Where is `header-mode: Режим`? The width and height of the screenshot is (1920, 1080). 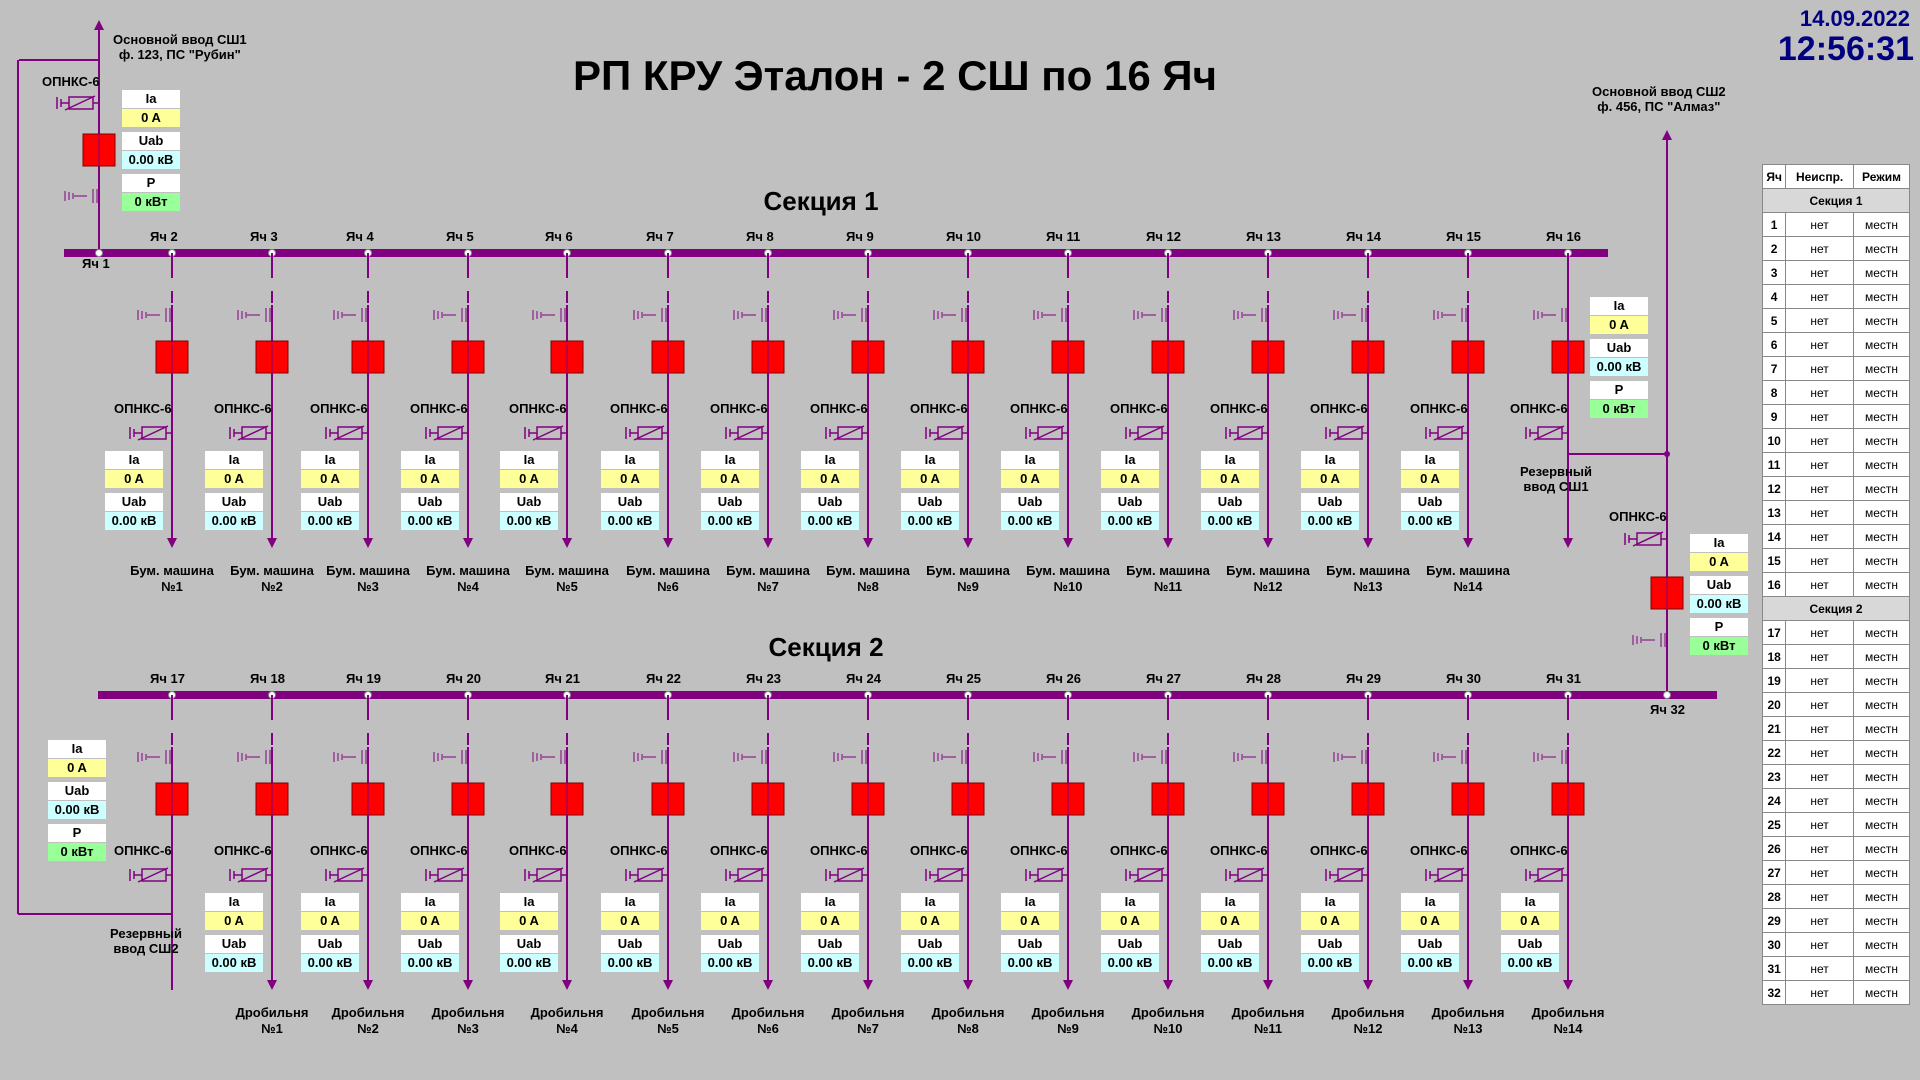
header-mode: Режим is located at coordinates (1881, 176).